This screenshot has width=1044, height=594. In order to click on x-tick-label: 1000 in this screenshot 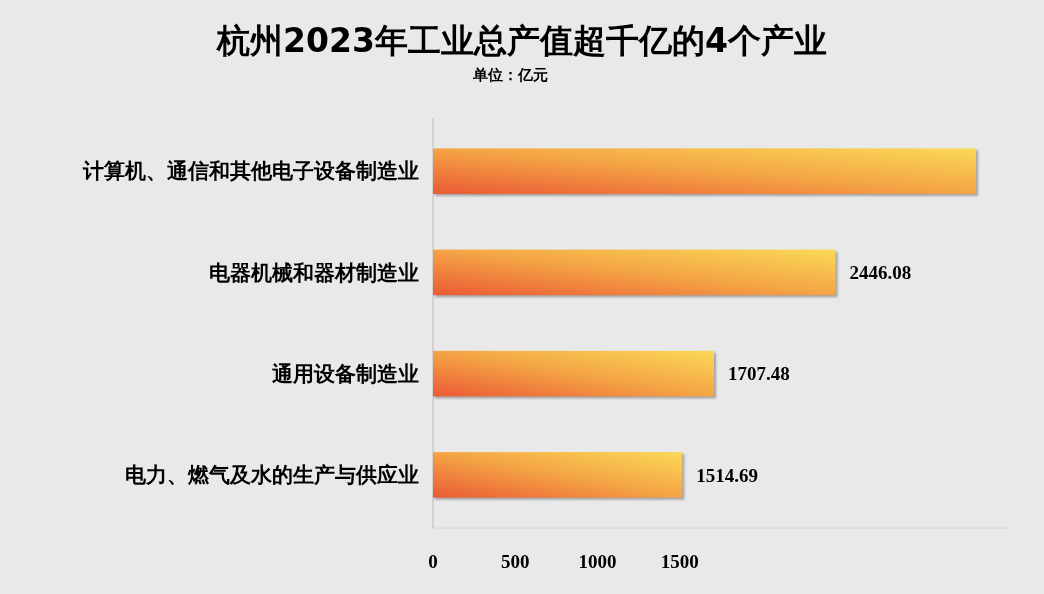, I will do `click(597, 561)`.